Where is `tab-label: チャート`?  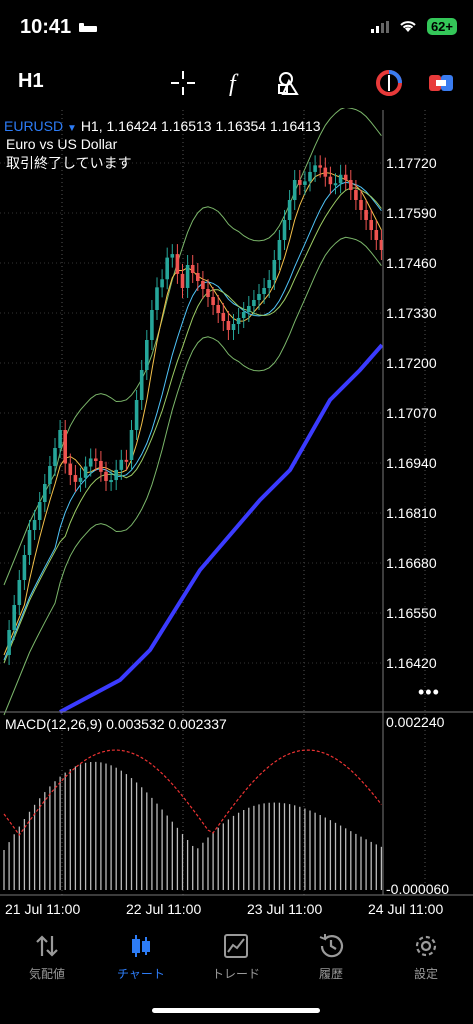
tab-label: チャート is located at coordinates (141, 974).